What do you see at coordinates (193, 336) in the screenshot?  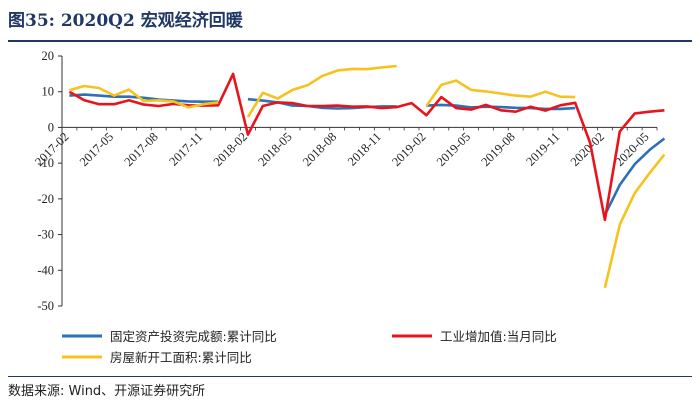 I see `legend-label: 固定资产投资完成额:累计同比` at bounding box center [193, 336].